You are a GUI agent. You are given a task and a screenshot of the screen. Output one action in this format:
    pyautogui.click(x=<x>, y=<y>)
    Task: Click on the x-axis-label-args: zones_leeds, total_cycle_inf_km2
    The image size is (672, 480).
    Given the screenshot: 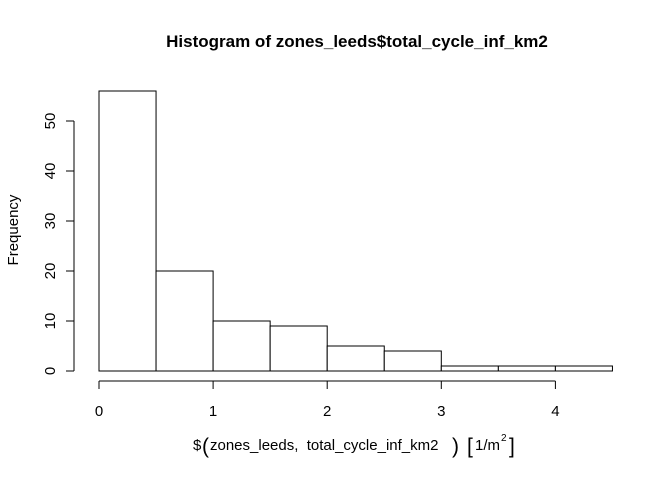 What is the action you would take?
    pyautogui.click(x=324, y=445)
    